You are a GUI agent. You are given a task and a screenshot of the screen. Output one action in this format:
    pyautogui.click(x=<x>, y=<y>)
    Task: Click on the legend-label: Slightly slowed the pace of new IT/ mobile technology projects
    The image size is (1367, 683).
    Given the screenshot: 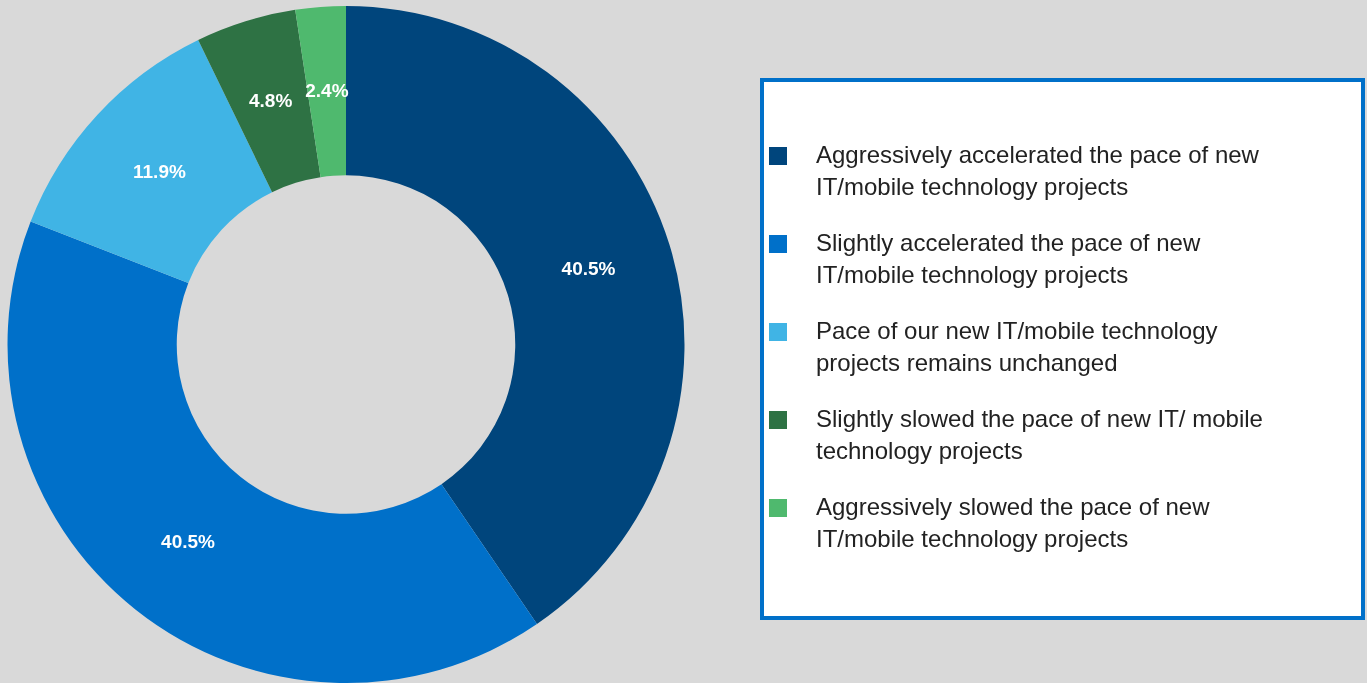 What is the action you would take?
    pyautogui.click(x=1040, y=435)
    